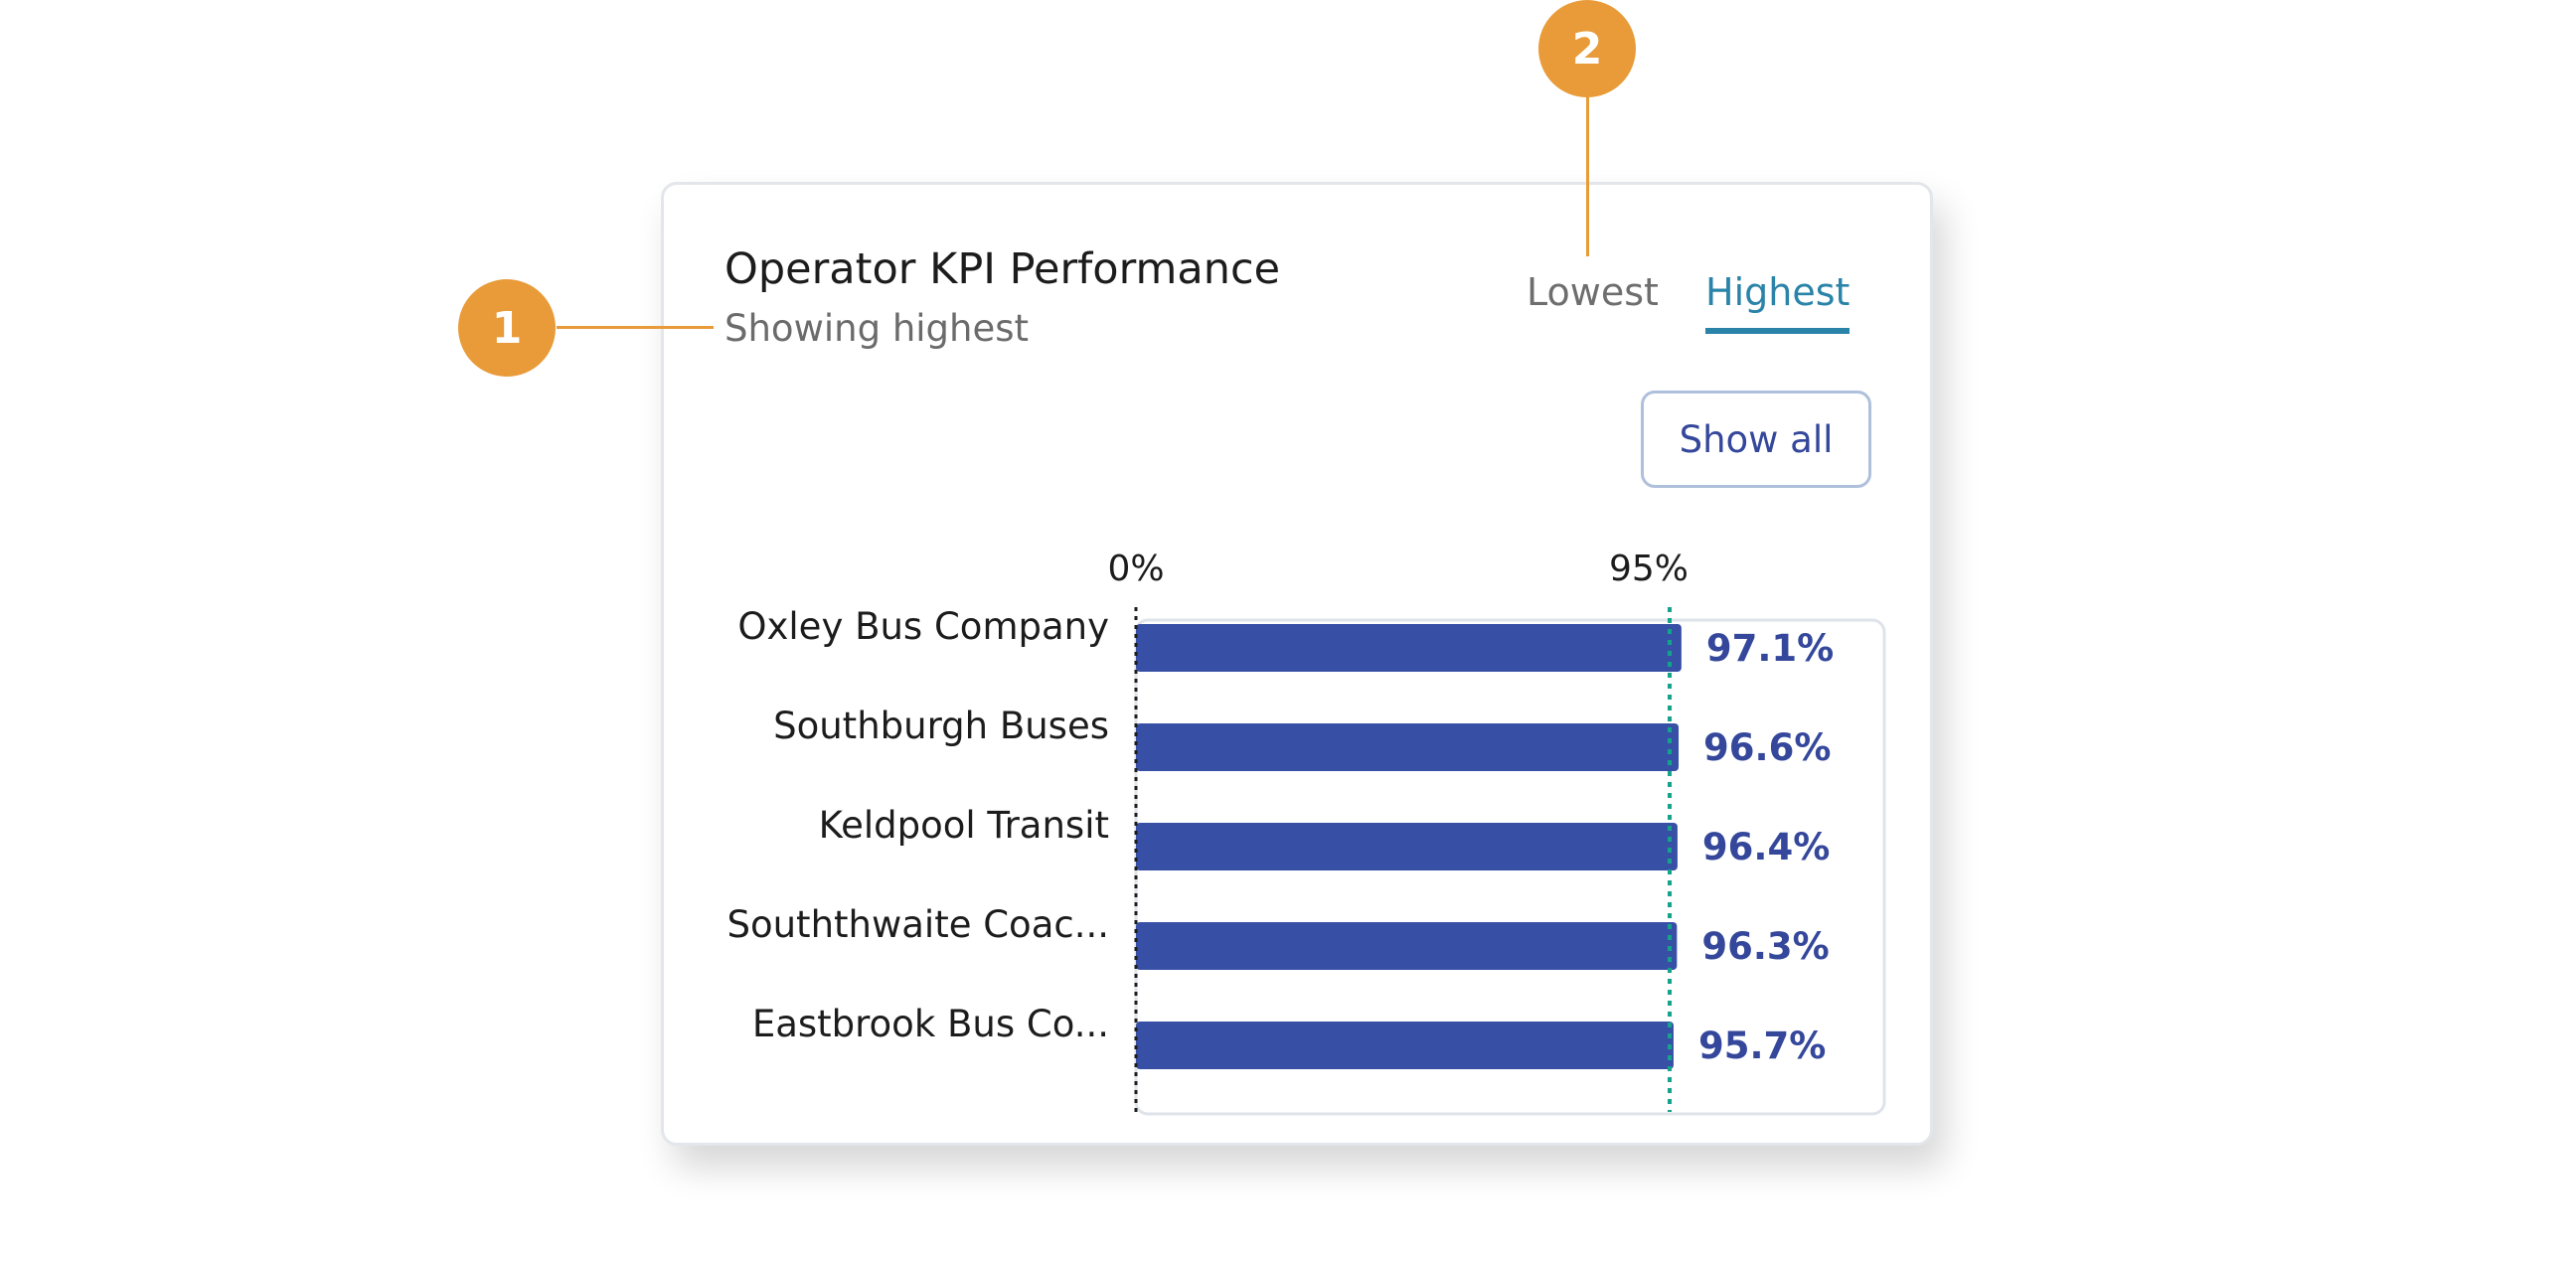 The height and width of the screenshot is (1261, 2576). What do you see at coordinates (941, 726) in the screenshot?
I see `bar-category-label: Southburgh Buses` at bounding box center [941, 726].